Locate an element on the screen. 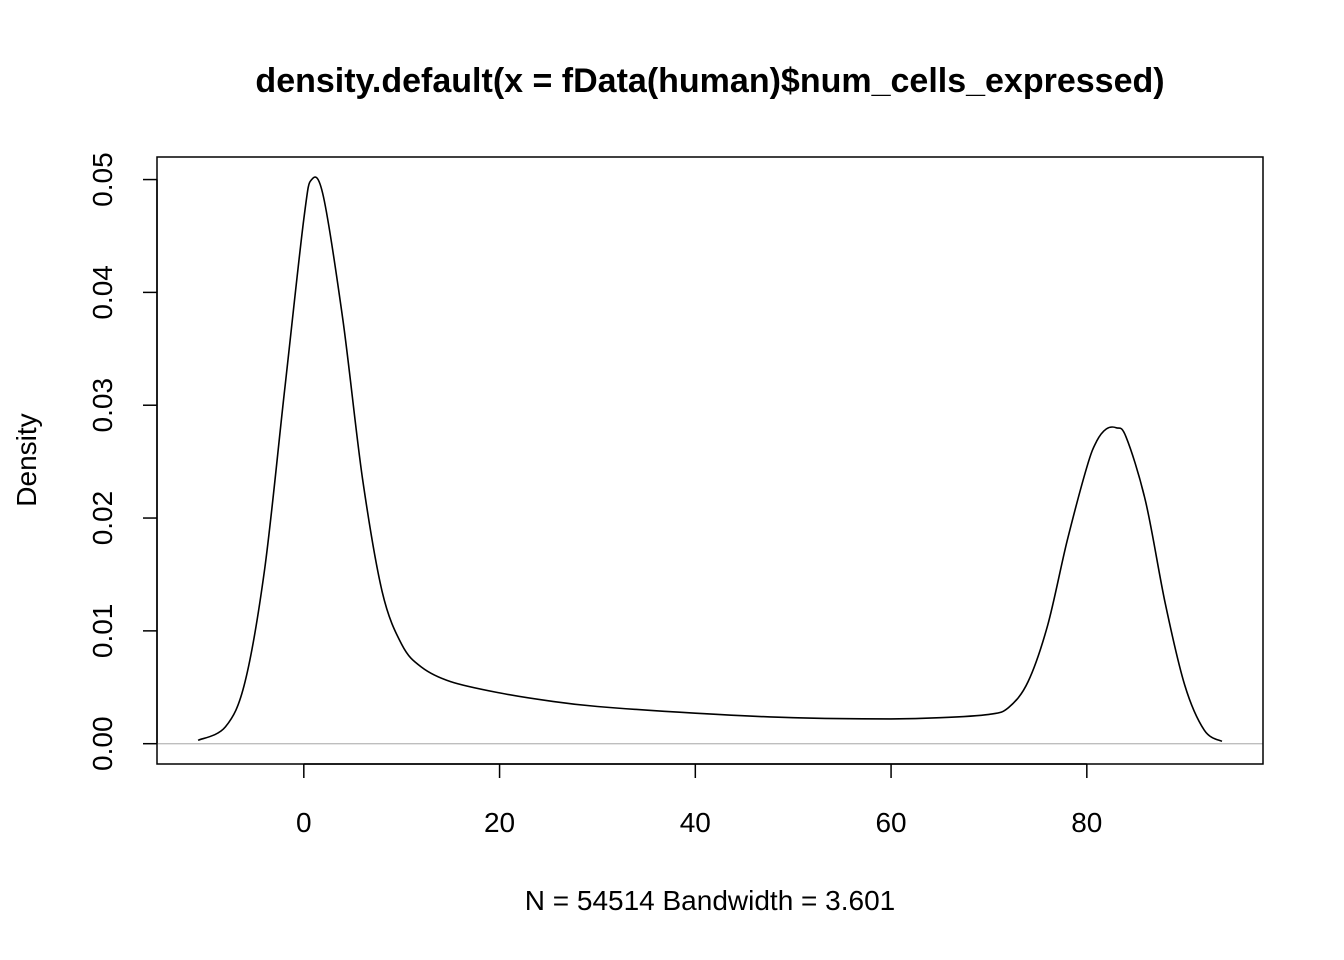 Image resolution: width=1344 pixels, height=960 pixels. y-tick-label: 0.01 is located at coordinates (102, 631).